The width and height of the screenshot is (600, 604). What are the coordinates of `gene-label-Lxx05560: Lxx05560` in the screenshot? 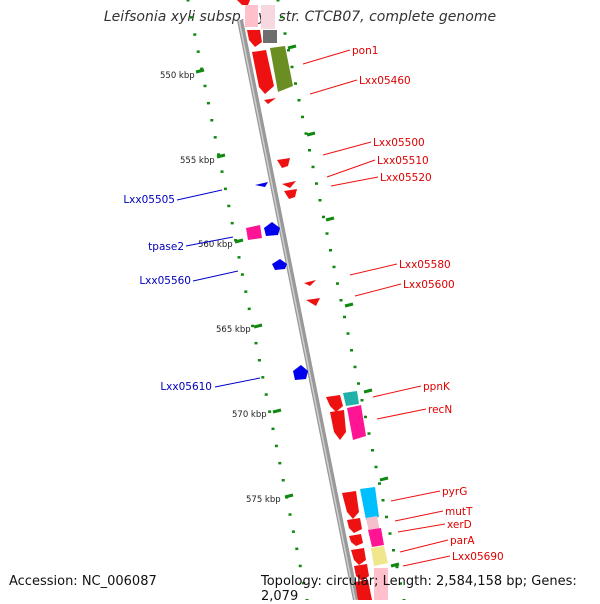 It's located at (165, 281).